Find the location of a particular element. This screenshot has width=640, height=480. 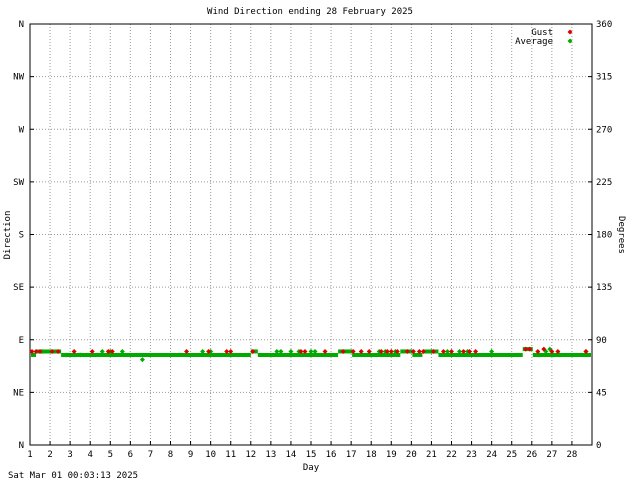

x-tick-label: 5 is located at coordinates (110, 455).